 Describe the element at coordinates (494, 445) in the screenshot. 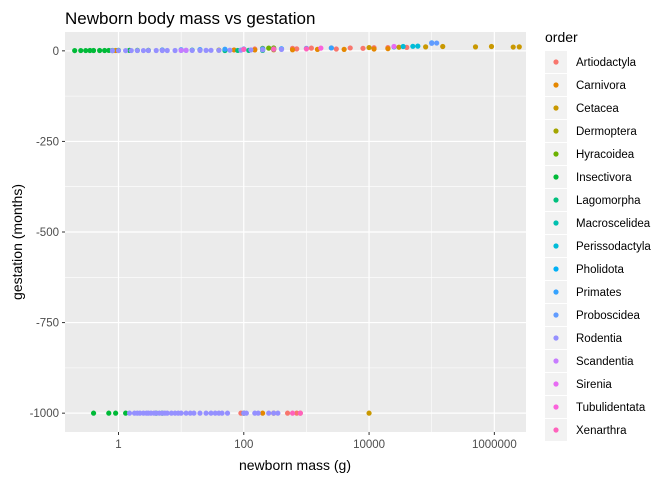

I see `x-tick-label: 1000000` at that location.